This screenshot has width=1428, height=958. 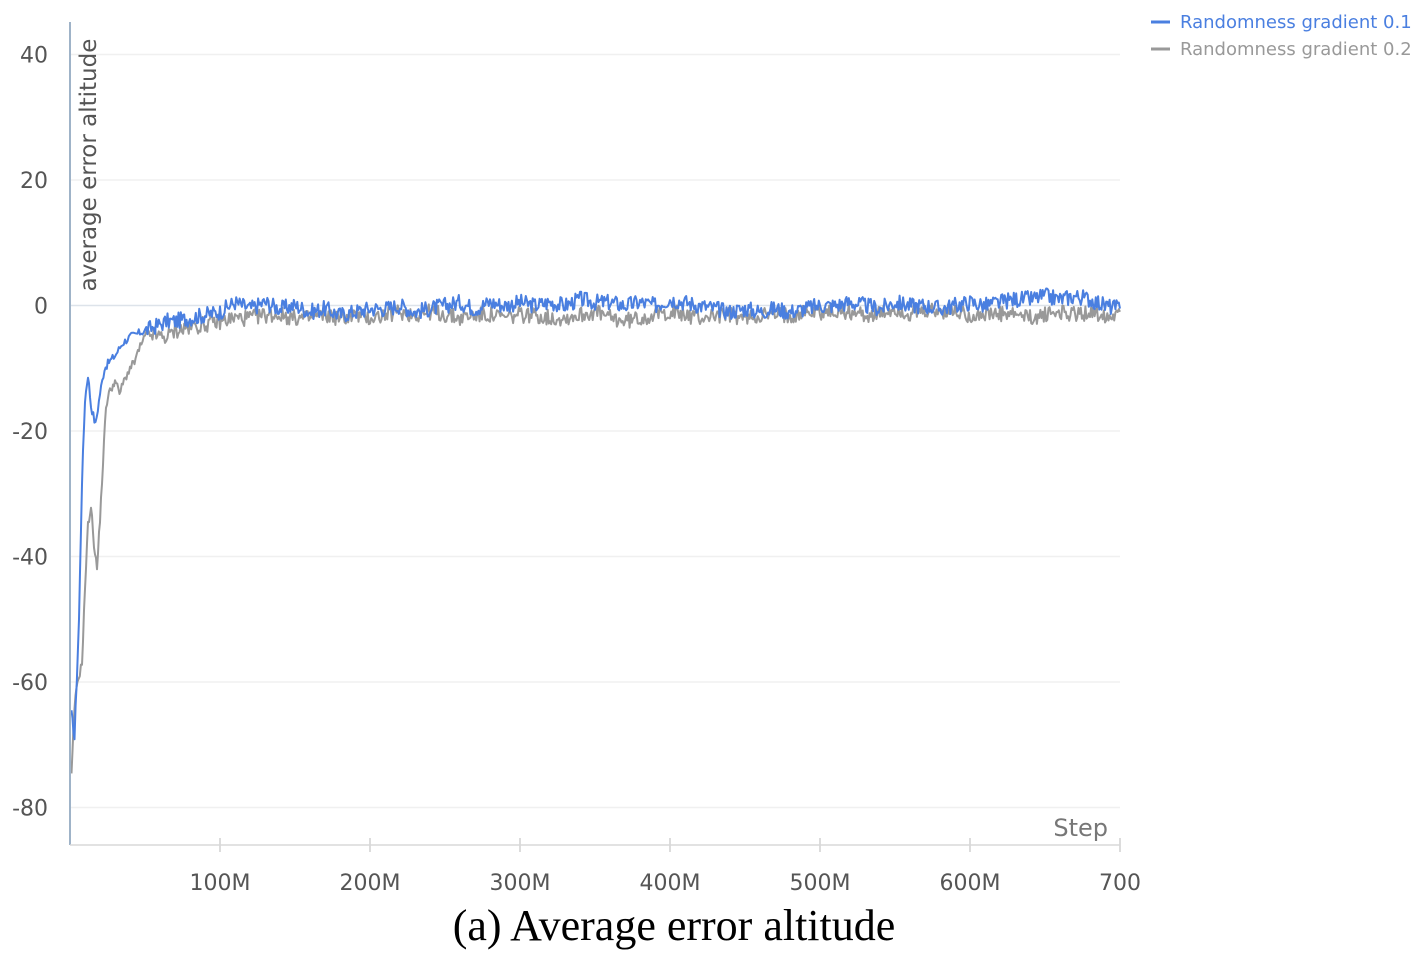 I want to click on x-tick-label: 100M, so click(x=220, y=883).